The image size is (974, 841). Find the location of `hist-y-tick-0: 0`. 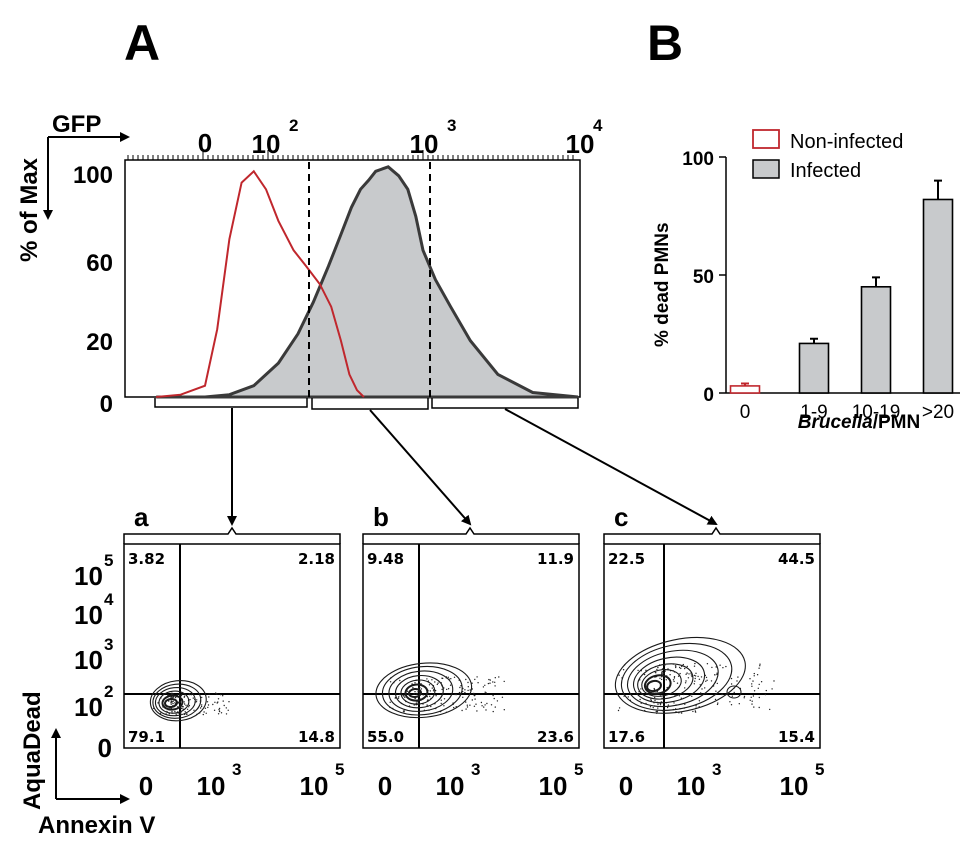

hist-y-tick-0: 0 is located at coordinates (106, 404).